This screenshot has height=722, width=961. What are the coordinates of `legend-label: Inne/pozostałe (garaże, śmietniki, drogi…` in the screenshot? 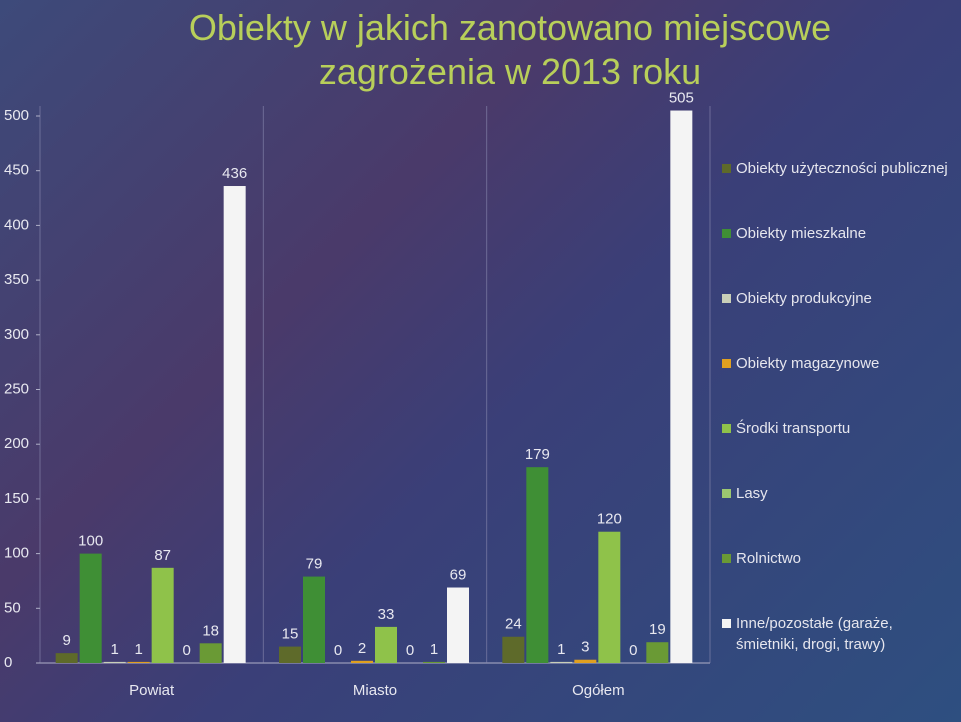 It's located at (814, 634).